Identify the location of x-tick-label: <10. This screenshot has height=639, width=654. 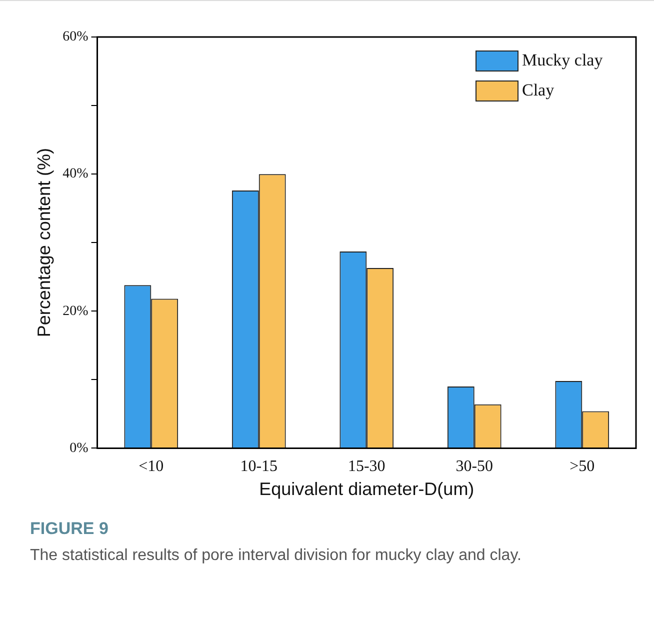
(151, 467).